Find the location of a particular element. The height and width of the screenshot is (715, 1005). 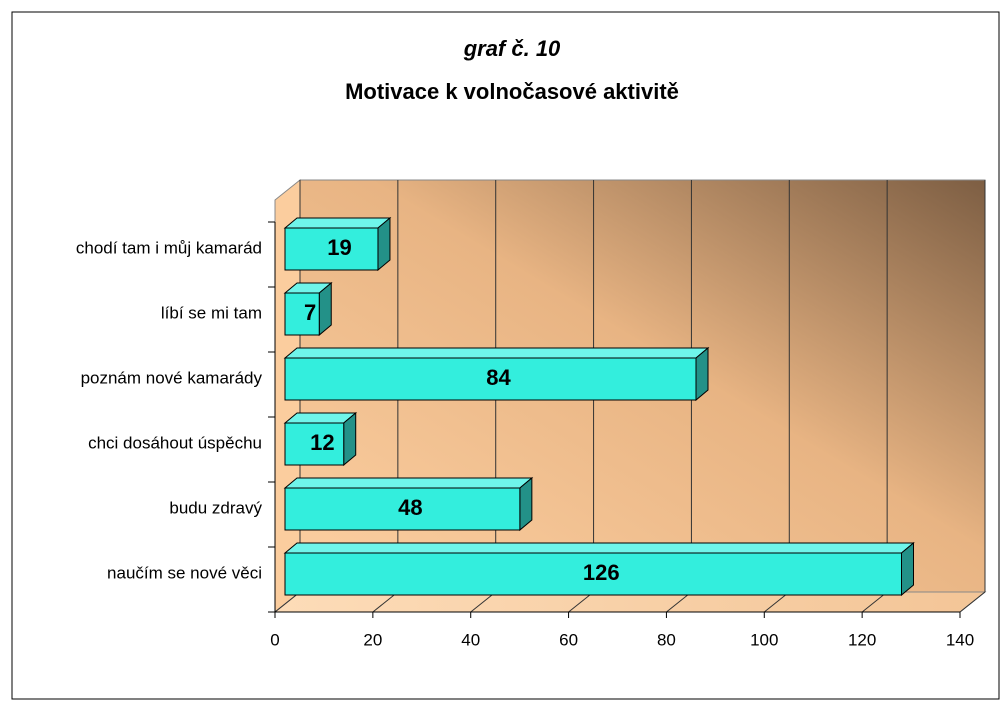

x-tick-label: 60 is located at coordinates (568, 639).